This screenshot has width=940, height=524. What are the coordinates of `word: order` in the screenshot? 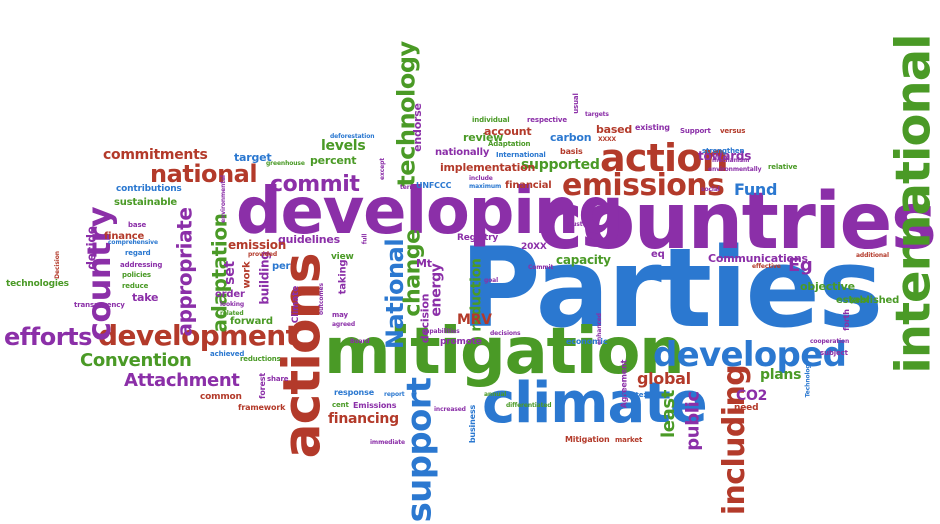 It's located at (230, 294).